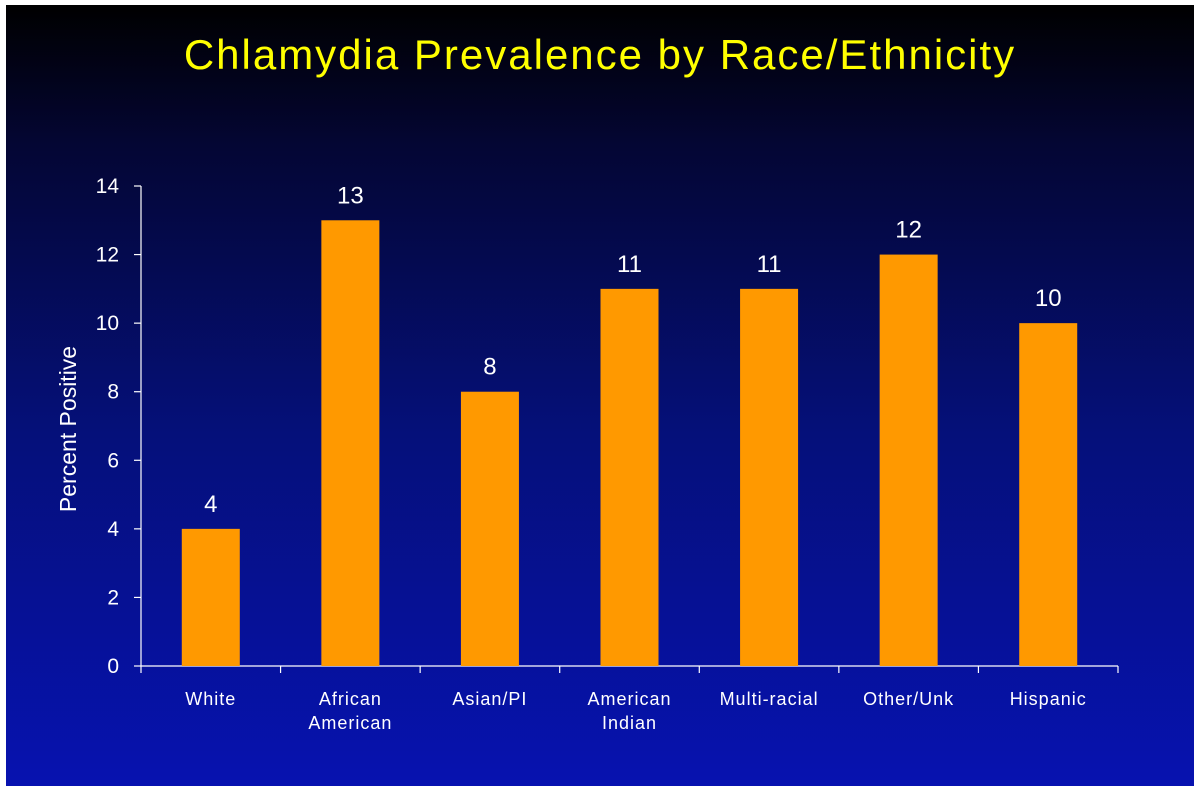 This screenshot has height=791, width=1201. Describe the element at coordinates (600, 54) in the screenshot. I see `chart-title: Chlamydia Prevalence by Race/Ethnicity` at that location.